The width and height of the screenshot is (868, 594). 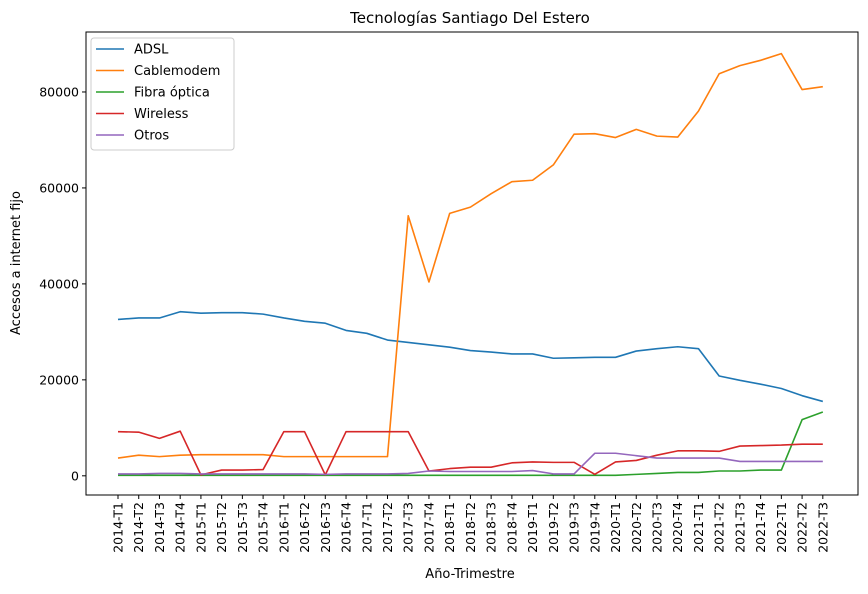 I want to click on x-tick-label: 2019-T2, so click(x=553, y=527).